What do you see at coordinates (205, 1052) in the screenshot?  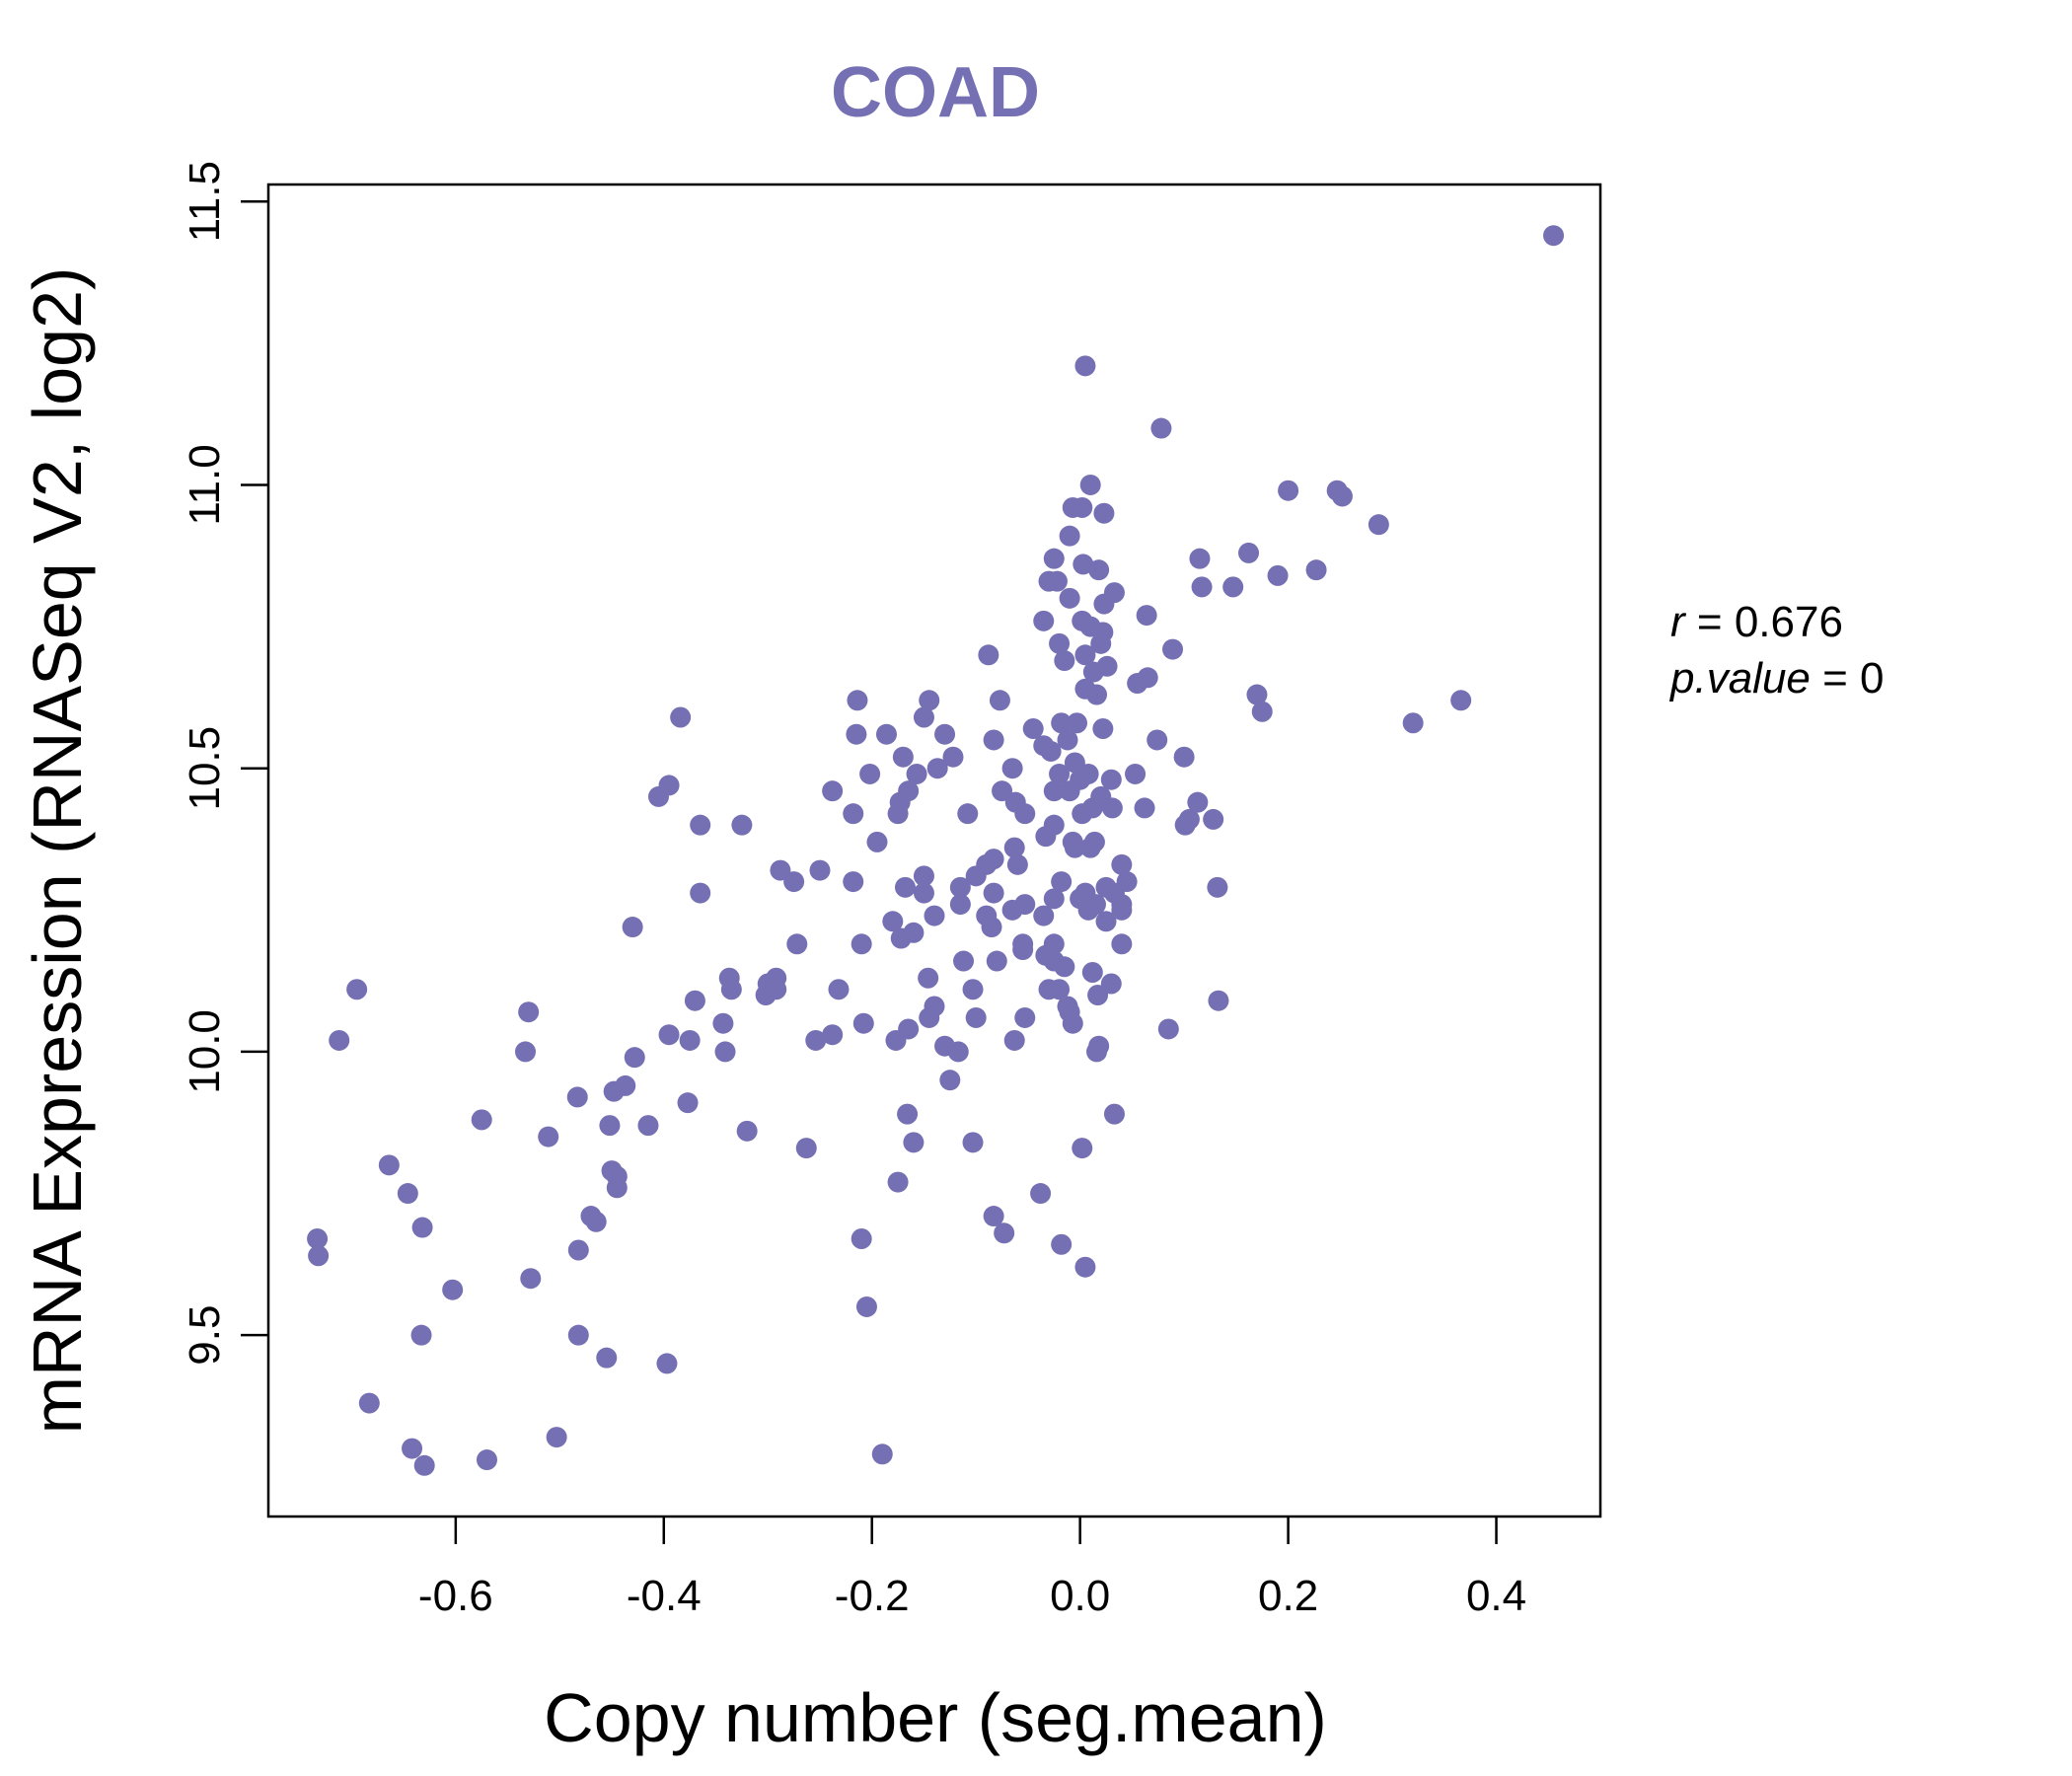 I see `y-tick-label: 10.0` at bounding box center [205, 1052].